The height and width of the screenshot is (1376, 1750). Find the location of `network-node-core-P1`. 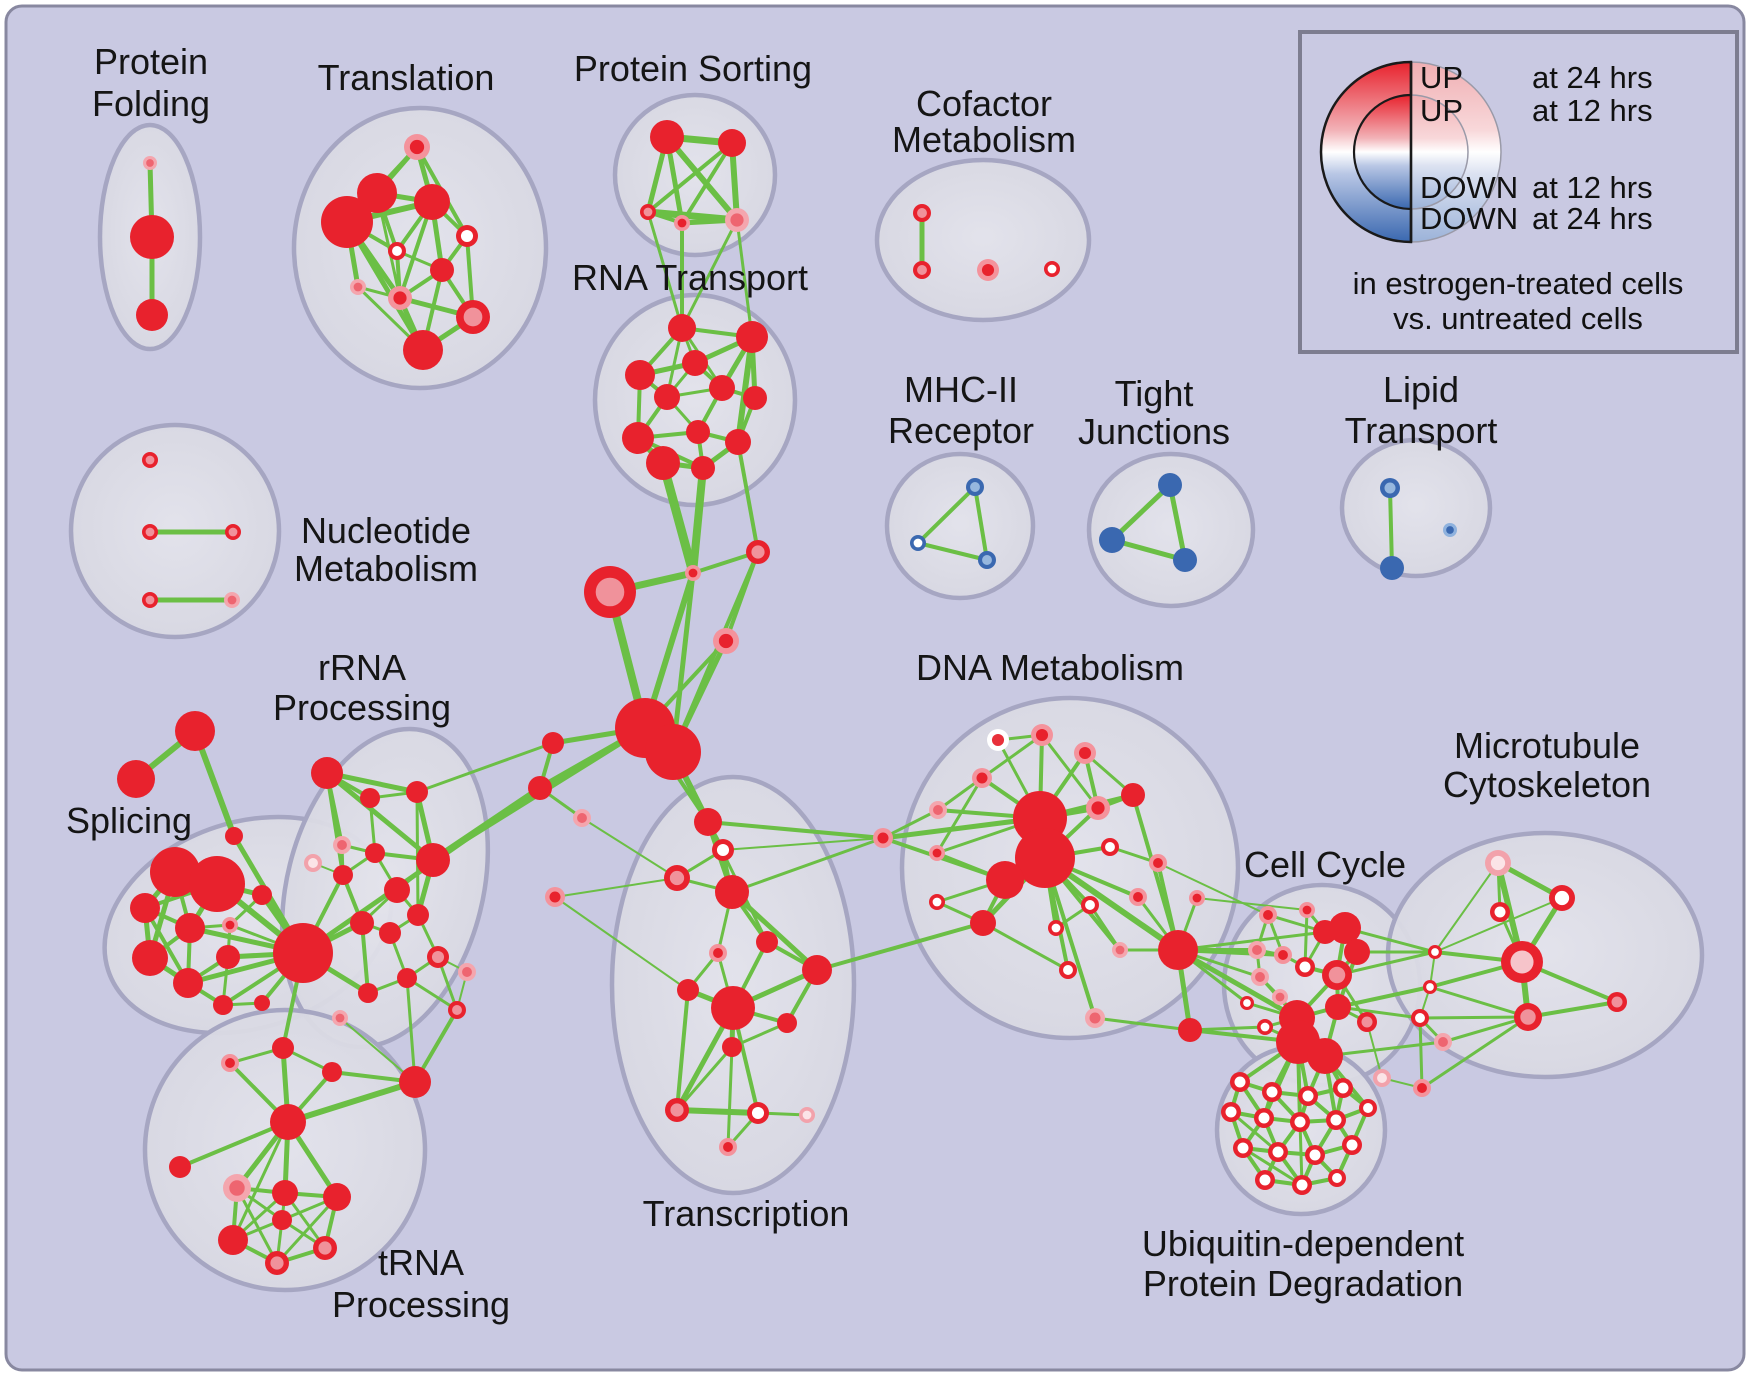

network-node-core-P1 is located at coordinates (237, 1188).